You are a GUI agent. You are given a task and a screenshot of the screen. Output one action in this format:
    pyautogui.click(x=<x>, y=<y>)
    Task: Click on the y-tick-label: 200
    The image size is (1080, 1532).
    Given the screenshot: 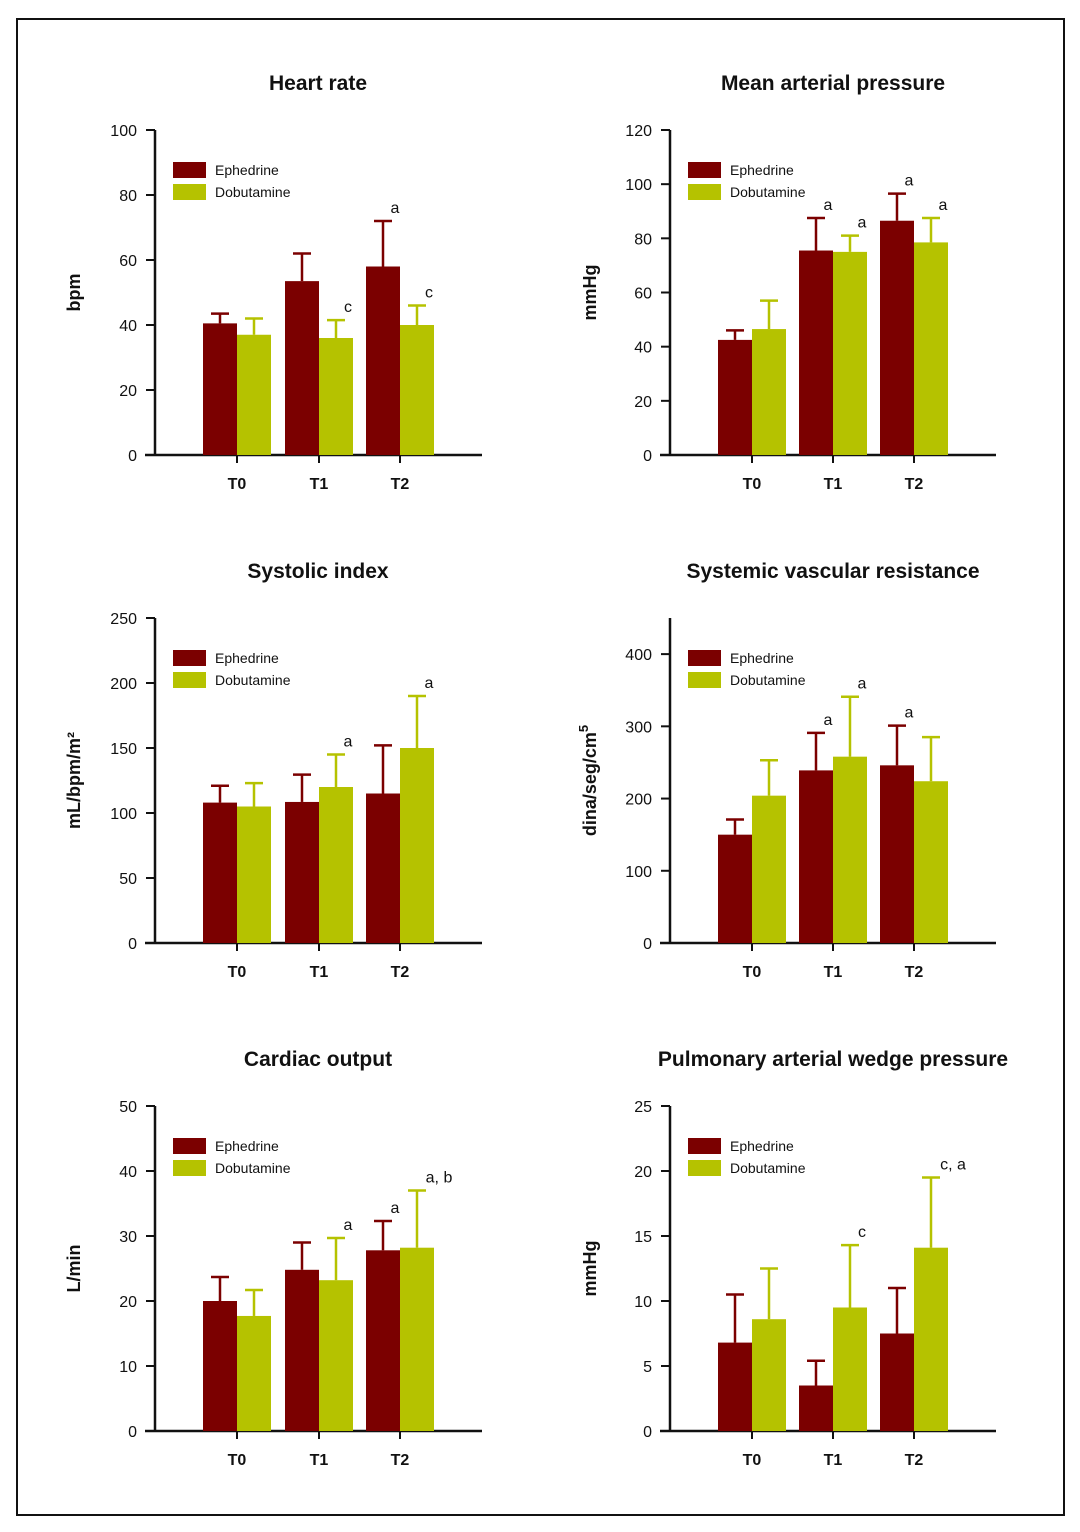 What is the action you would take?
    pyautogui.click(x=638, y=800)
    